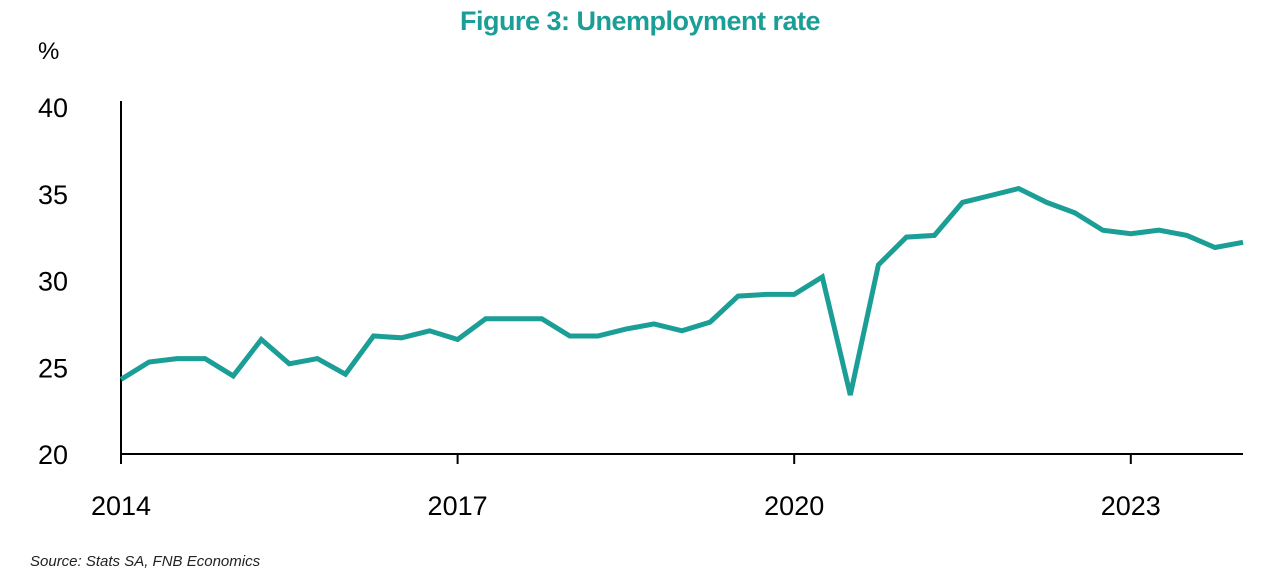 The height and width of the screenshot is (583, 1280). Describe the element at coordinates (458, 506) in the screenshot. I see `x-tick-label: 2017` at that location.